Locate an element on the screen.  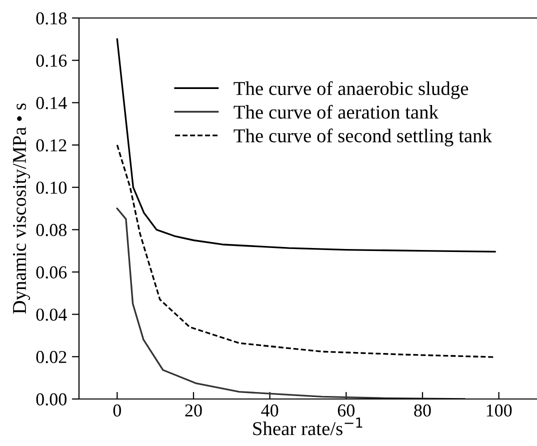
x-tick-label: 0 is located at coordinates (117, 410).